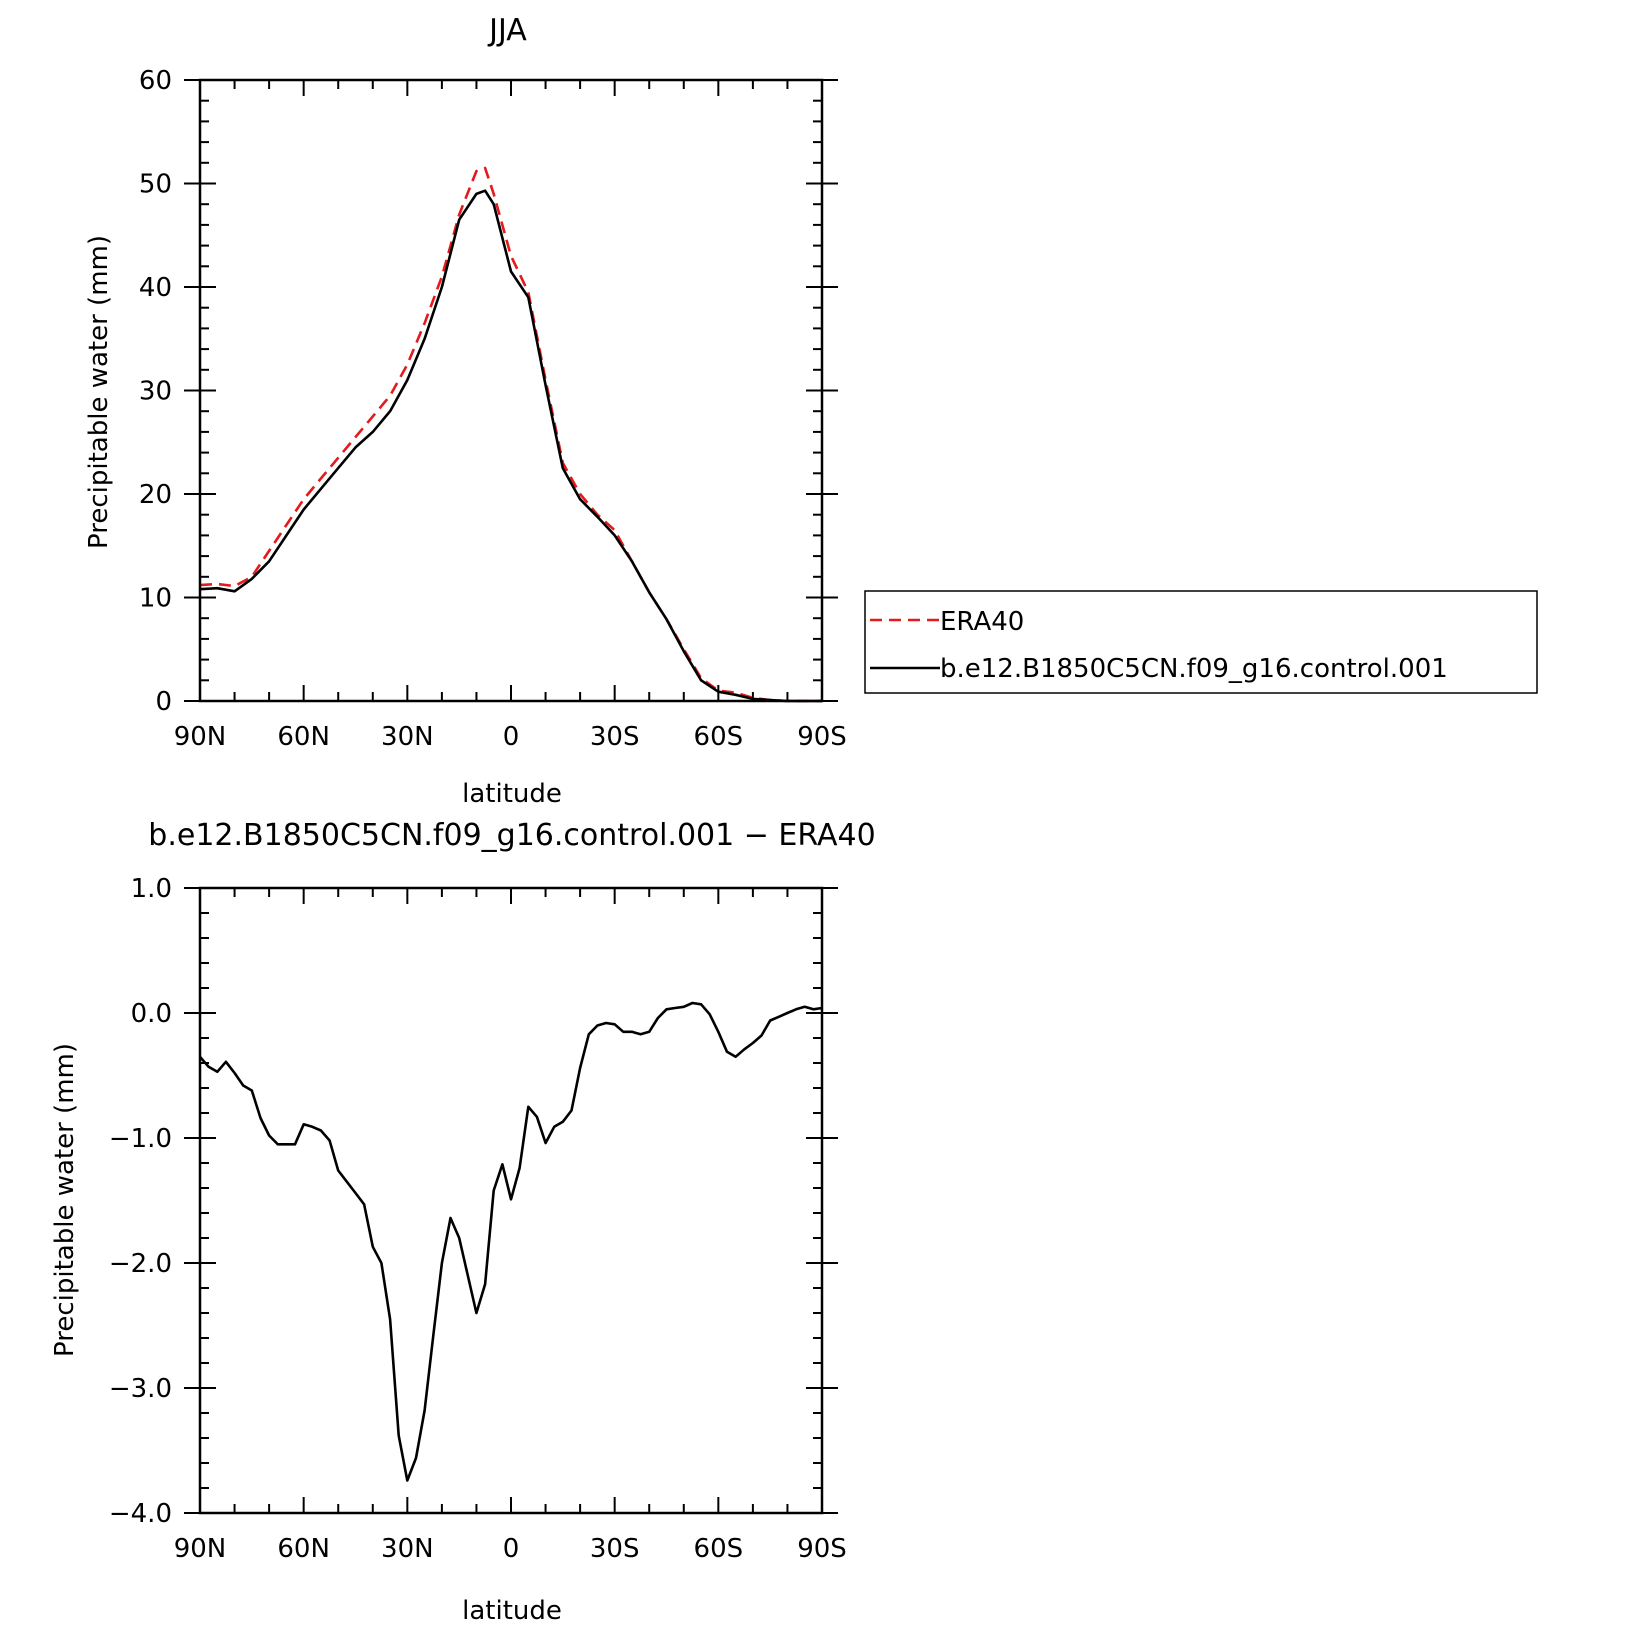  I want to click on top-y-tick-label: 0, so click(163, 702).